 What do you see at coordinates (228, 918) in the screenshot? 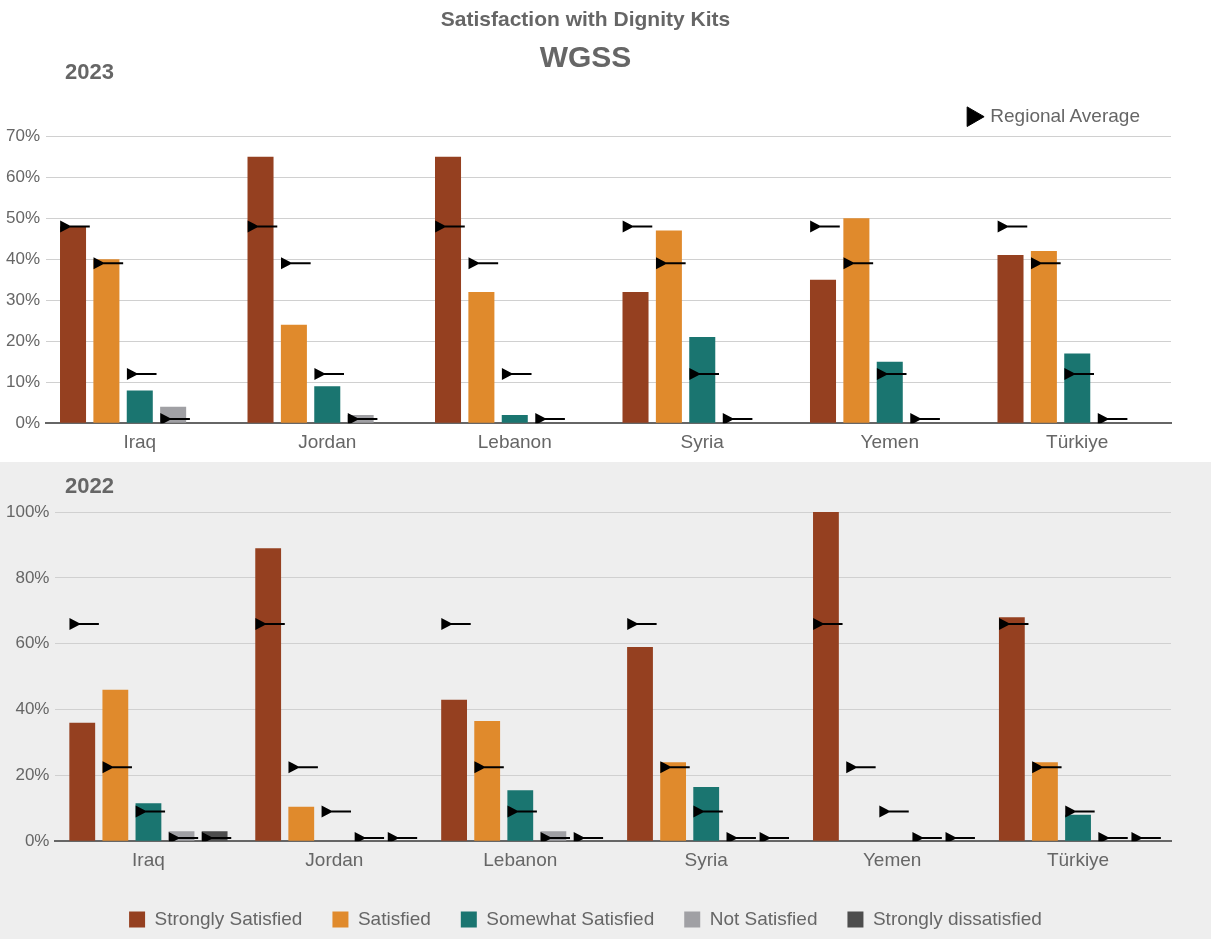
I see `legend-label: Strongly Satisfied` at bounding box center [228, 918].